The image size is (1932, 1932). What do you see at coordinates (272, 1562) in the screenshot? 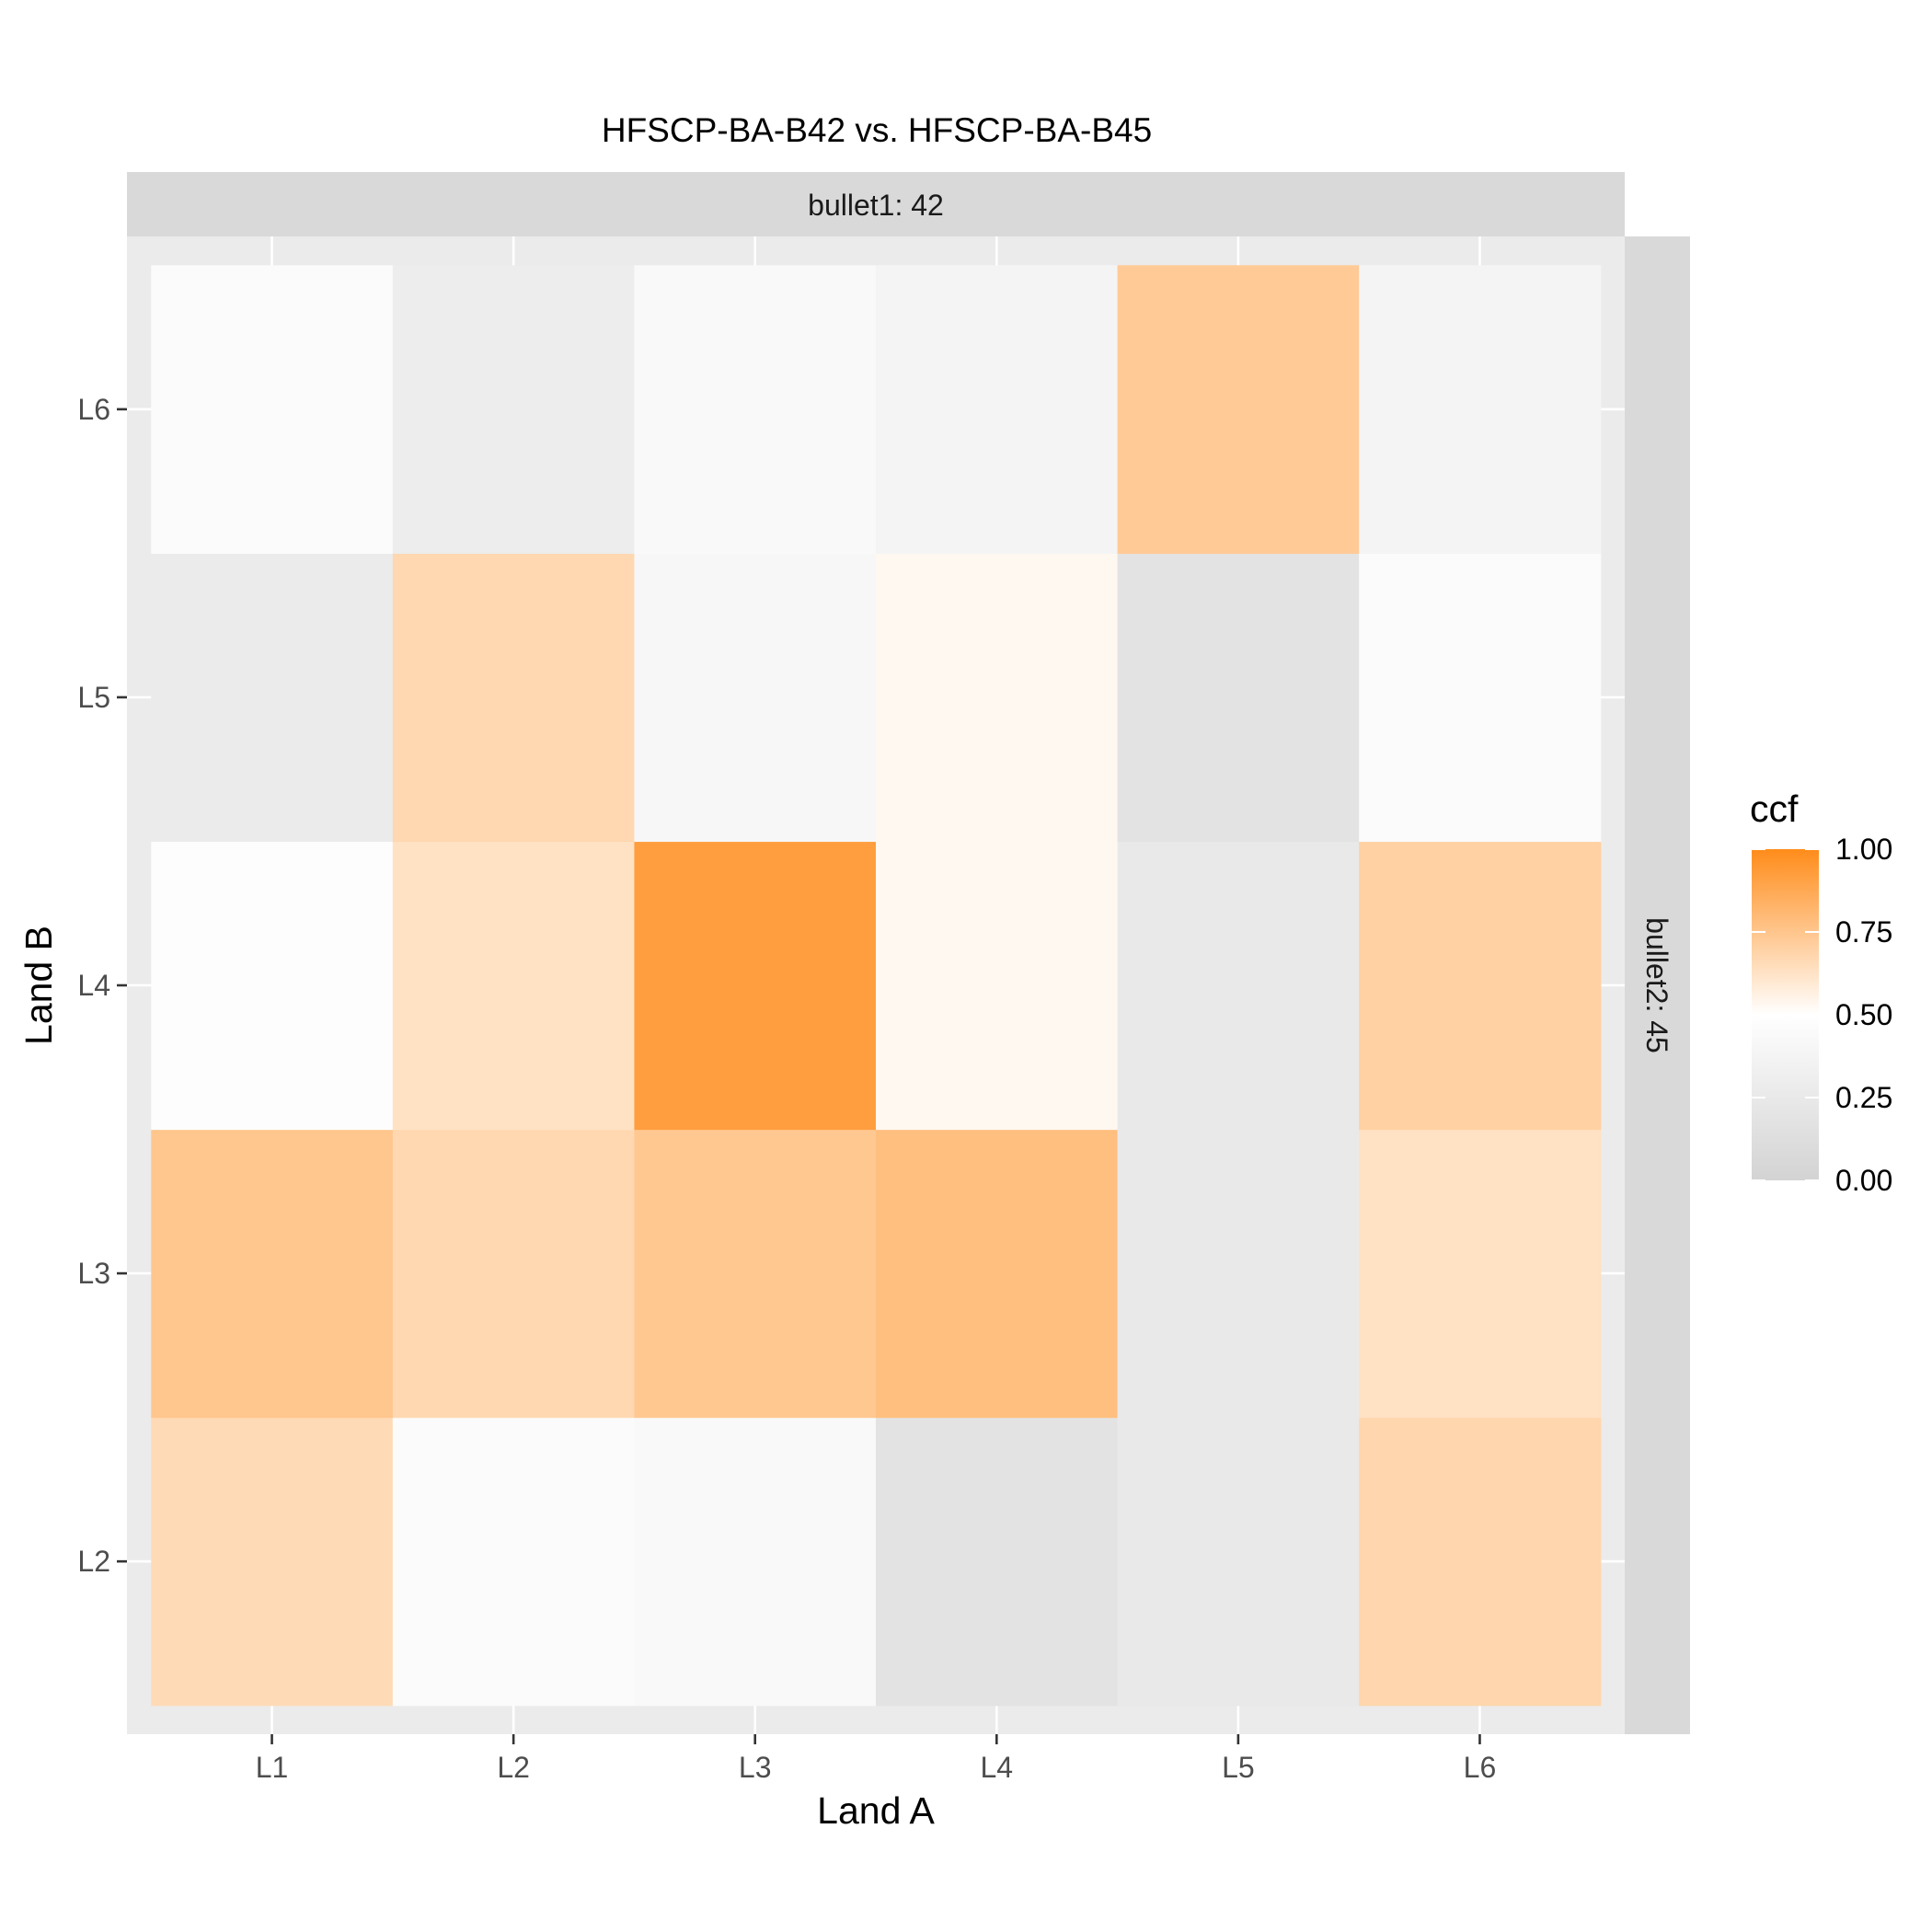
I see `heatmap-cell-l1-l2` at bounding box center [272, 1562].